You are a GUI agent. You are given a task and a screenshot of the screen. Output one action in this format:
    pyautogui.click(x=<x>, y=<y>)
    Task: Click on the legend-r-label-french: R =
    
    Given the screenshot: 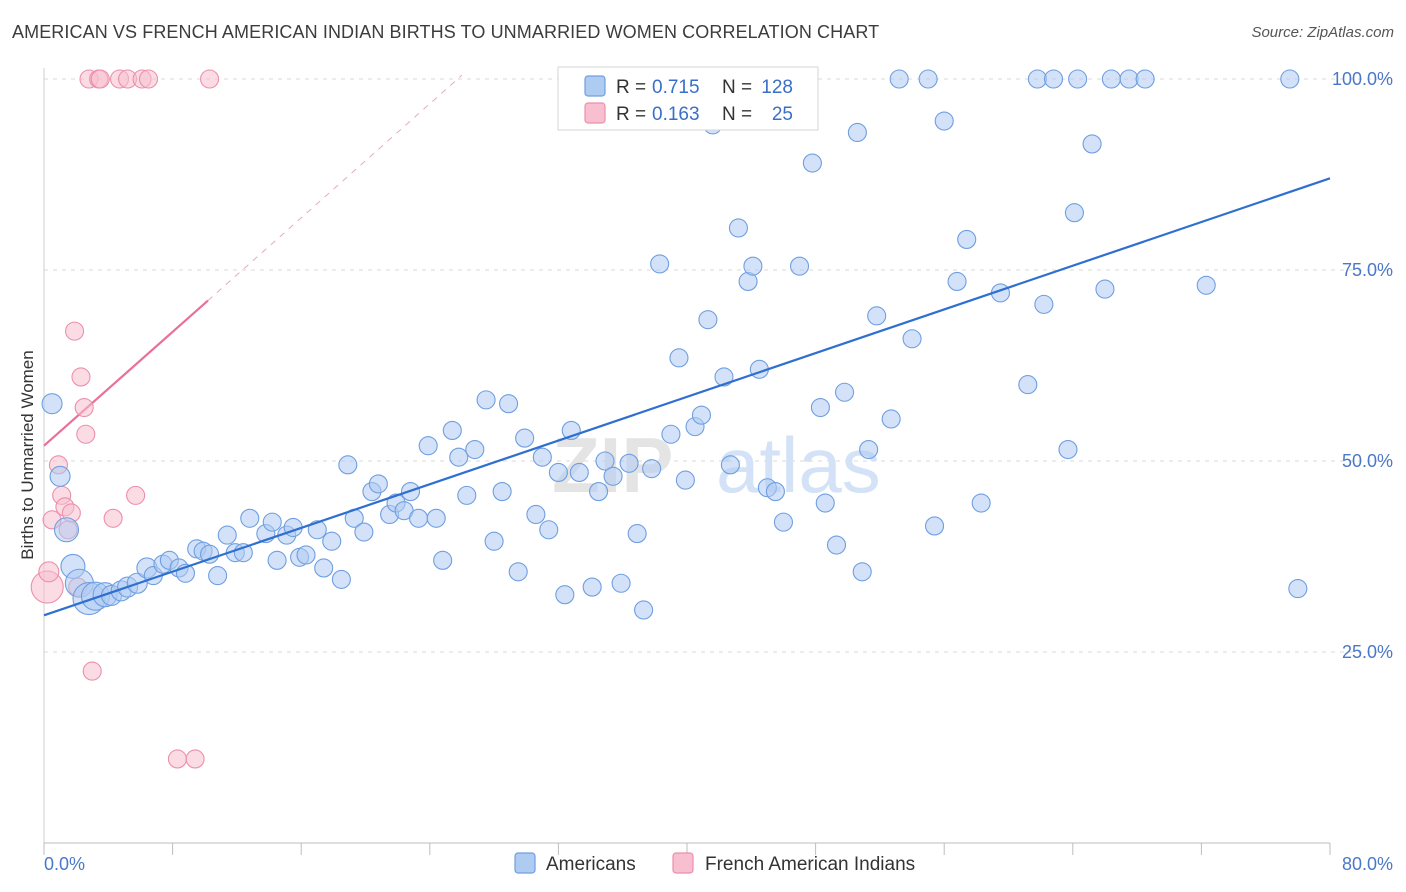 What is the action you would take?
    pyautogui.click(x=631, y=114)
    